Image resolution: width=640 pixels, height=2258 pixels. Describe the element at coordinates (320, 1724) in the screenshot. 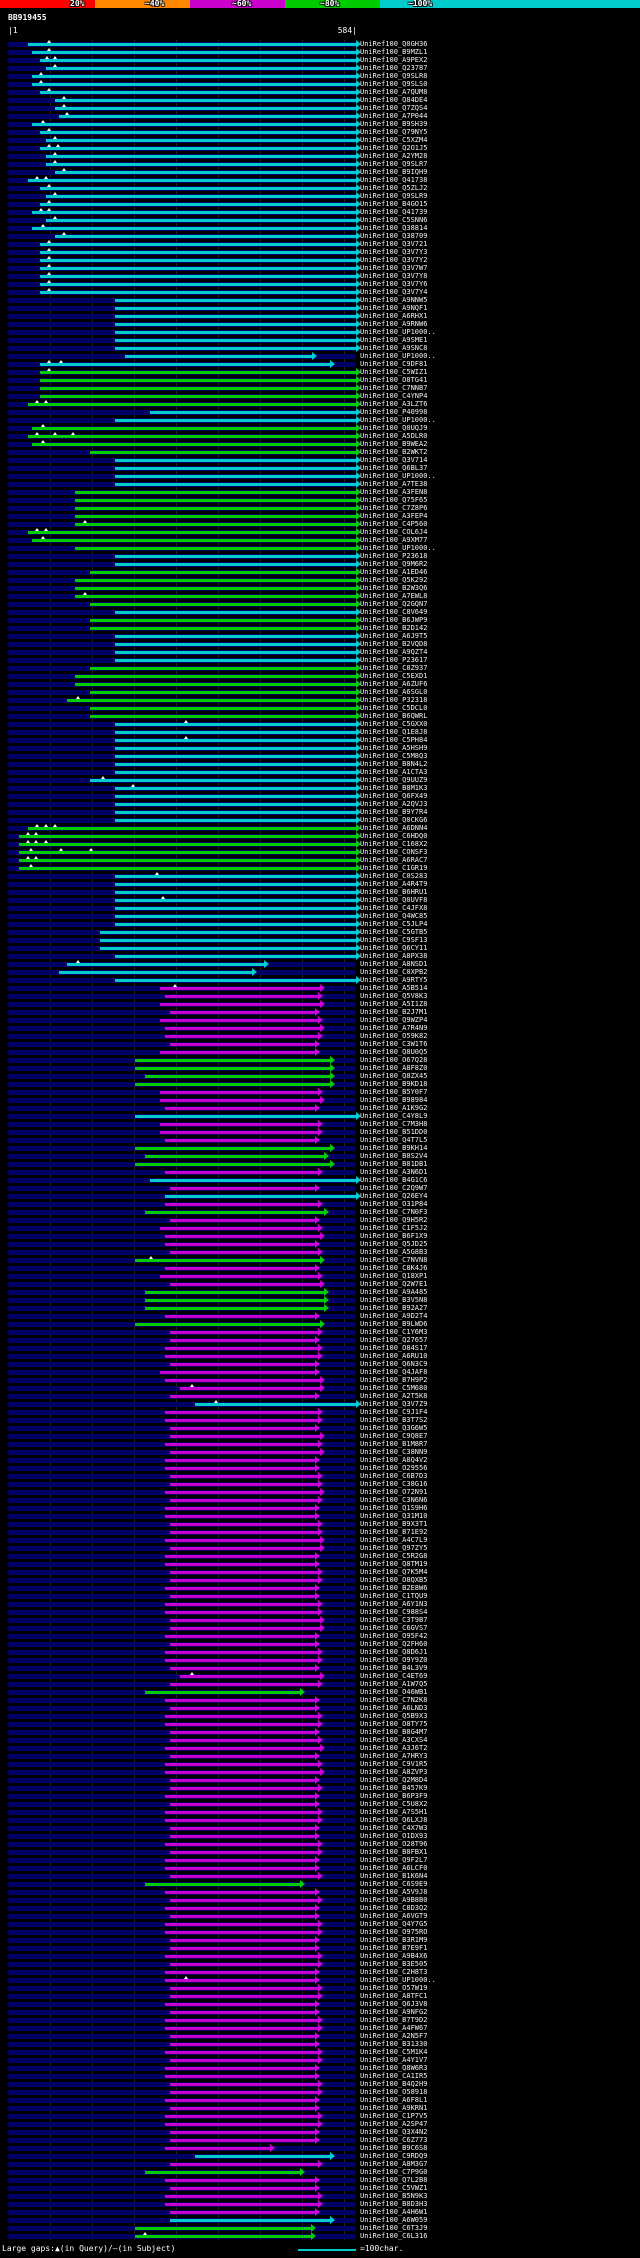

I see `hit-row: UniRef100_O8TY75` at that location.